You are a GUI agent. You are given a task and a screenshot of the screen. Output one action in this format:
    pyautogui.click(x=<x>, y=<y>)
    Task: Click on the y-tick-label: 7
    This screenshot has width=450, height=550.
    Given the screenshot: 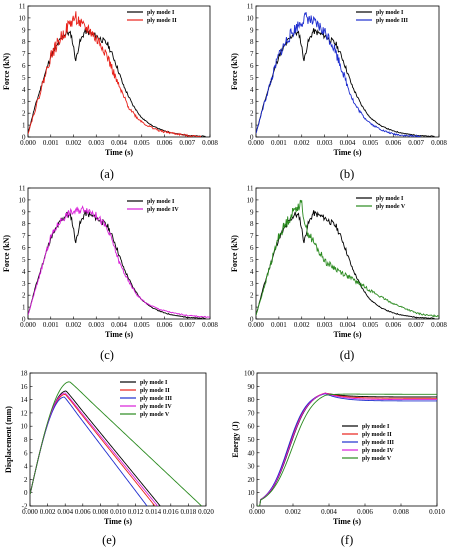 What is the action you would take?
    pyautogui.click(x=252, y=54)
    